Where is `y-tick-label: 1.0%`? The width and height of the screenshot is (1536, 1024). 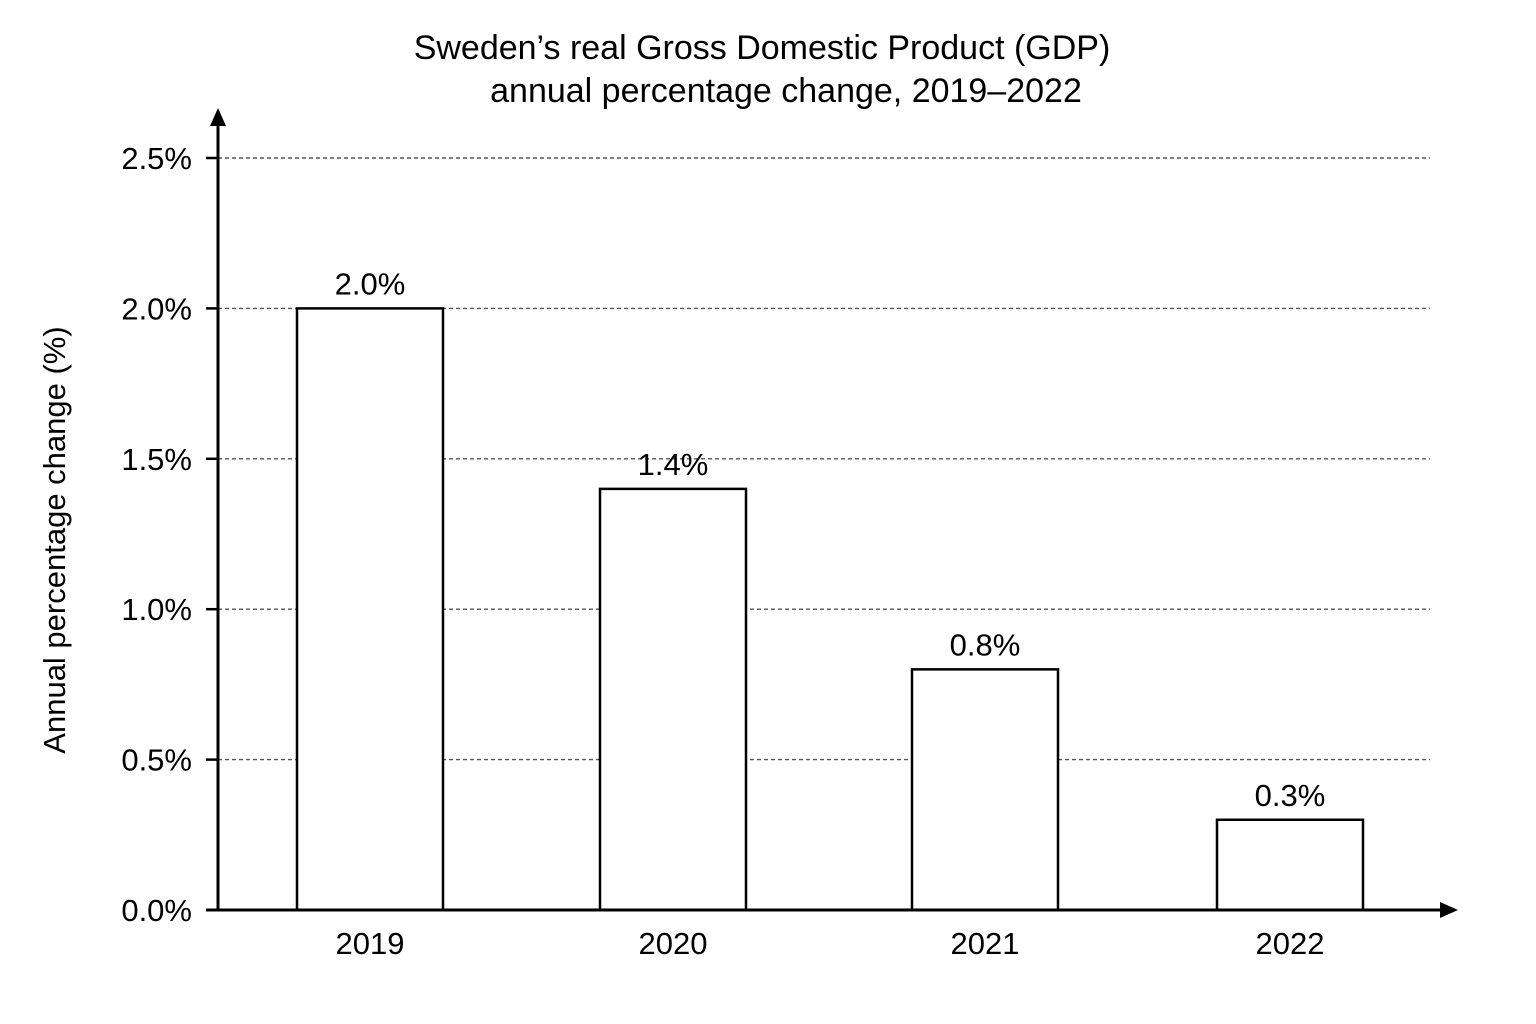 y-tick-label: 1.0% is located at coordinates (156, 609).